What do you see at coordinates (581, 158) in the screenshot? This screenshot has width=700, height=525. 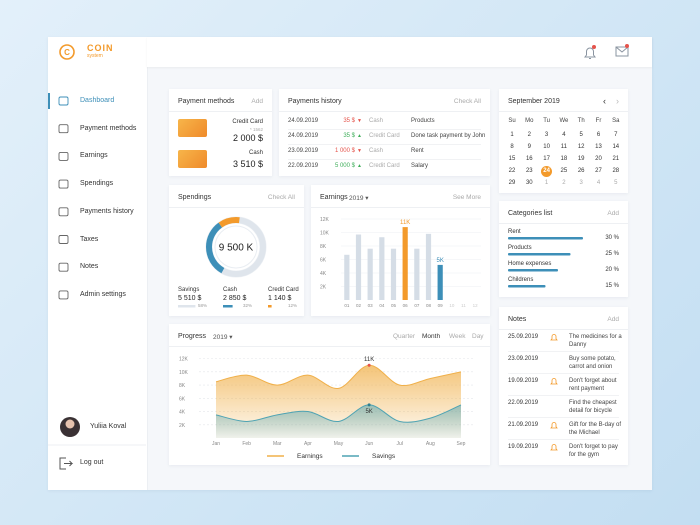 I see `day: 19` at bounding box center [581, 158].